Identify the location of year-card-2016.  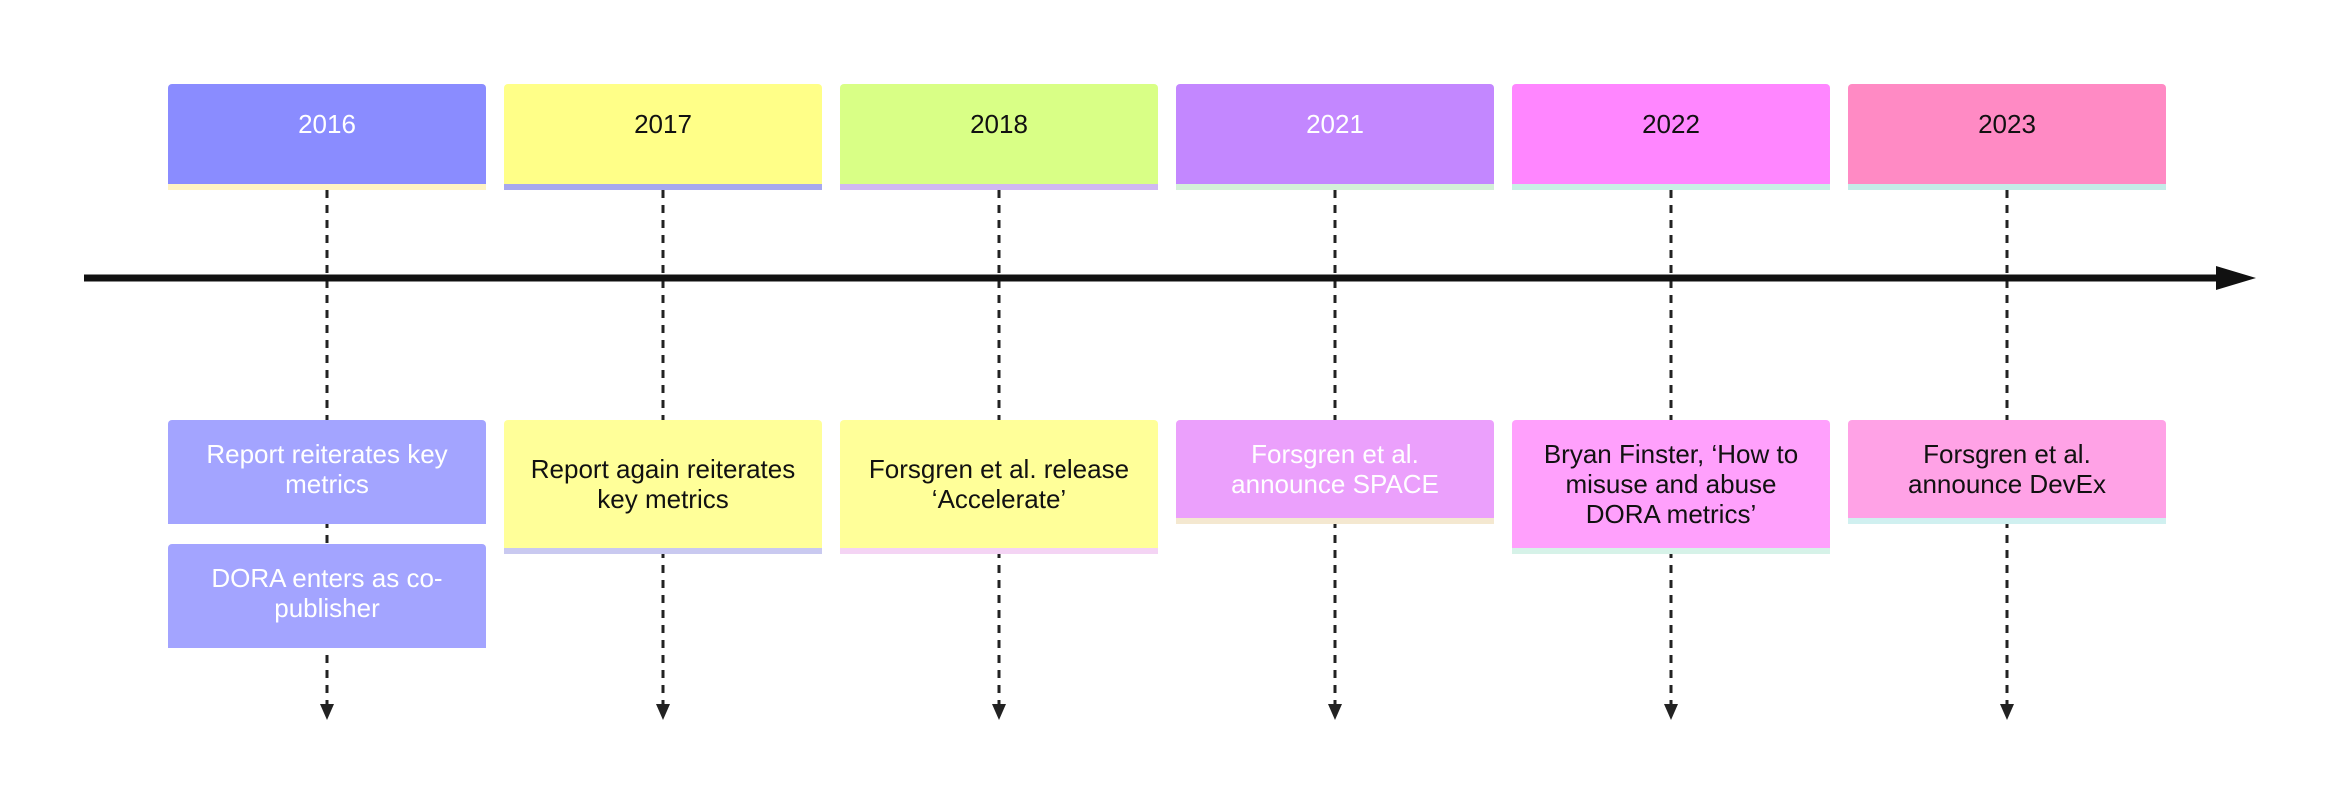
(327, 137).